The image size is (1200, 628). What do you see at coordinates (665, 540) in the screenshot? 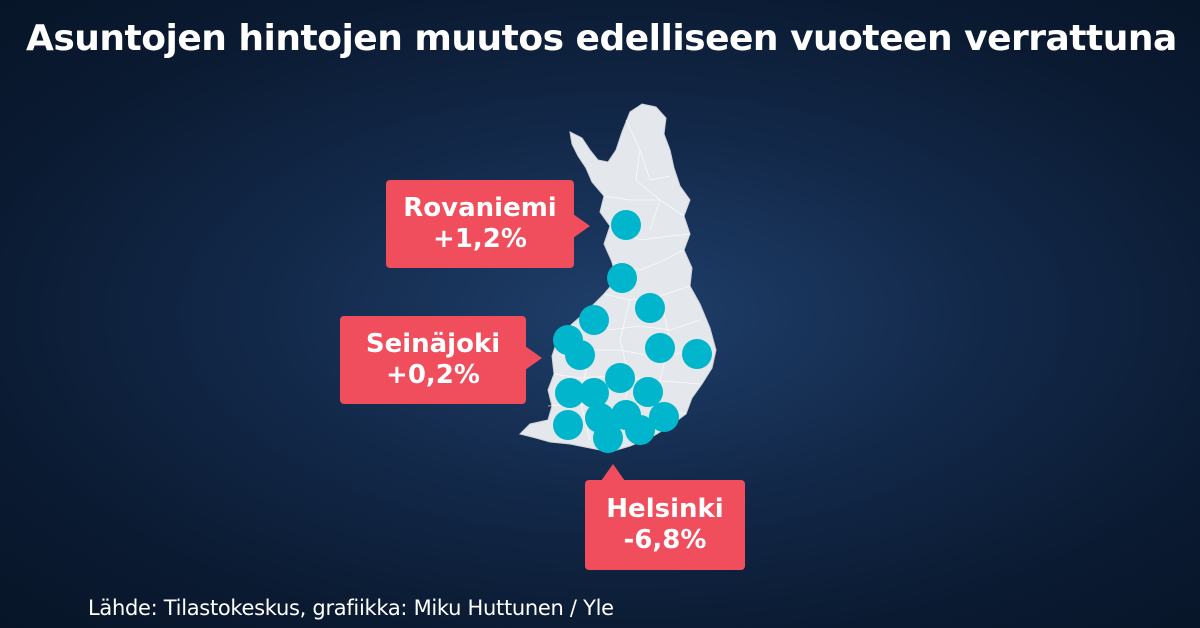
I see `callout-change: -6,8%` at bounding box center [665, 540].